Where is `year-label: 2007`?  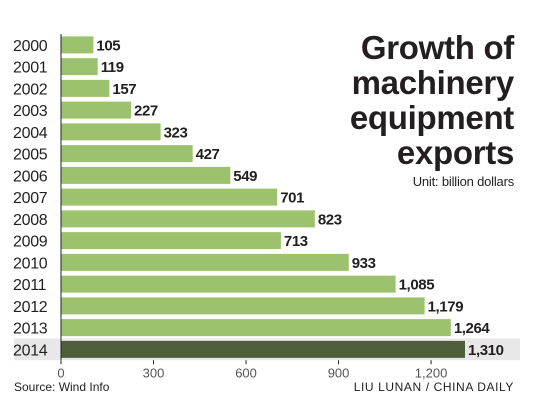
year-label: 2007 is located at coordinates (30, 198).